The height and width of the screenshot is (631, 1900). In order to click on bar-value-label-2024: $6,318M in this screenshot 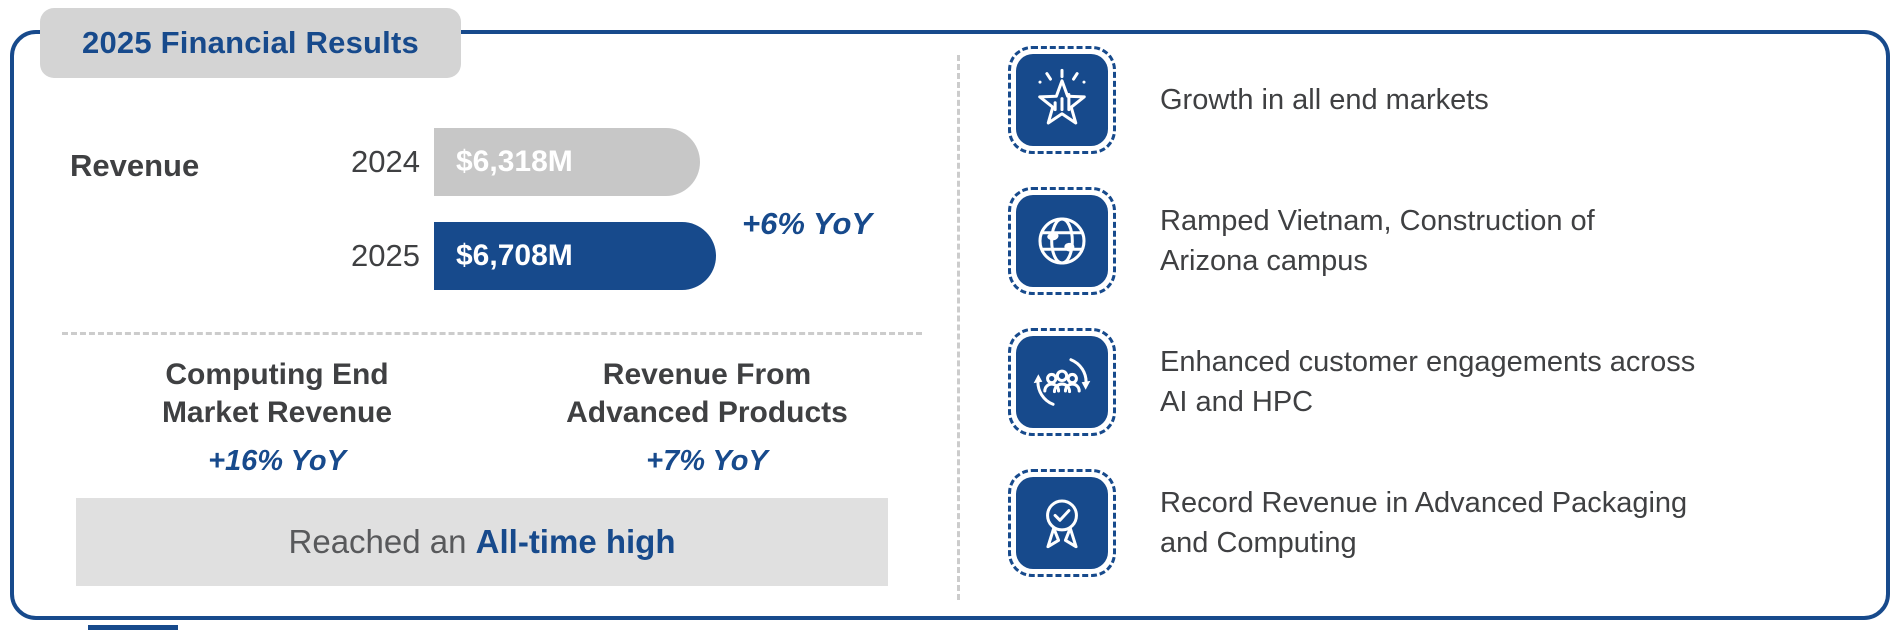, I will do `click(514, 161)`.